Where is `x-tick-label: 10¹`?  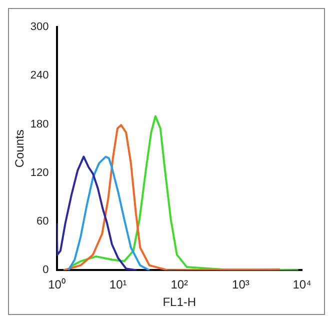 x-tick-label: 10¹ is located at coordinates (118, 285).